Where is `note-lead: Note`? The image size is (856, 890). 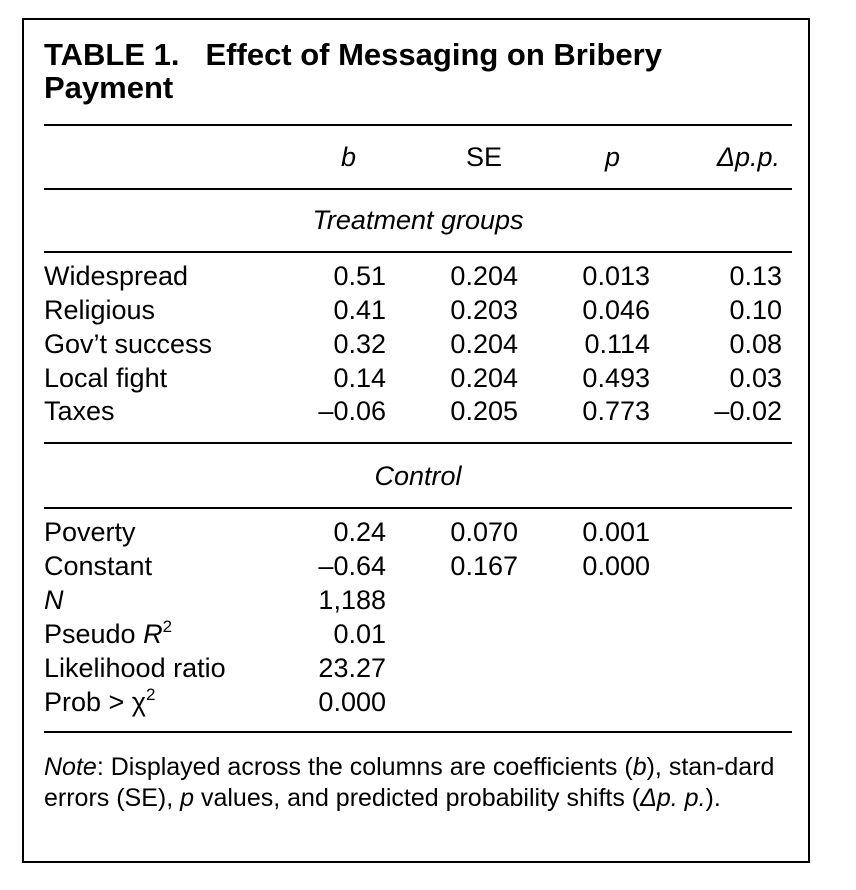
note-lead: Note is located at coordinates (70, 767).